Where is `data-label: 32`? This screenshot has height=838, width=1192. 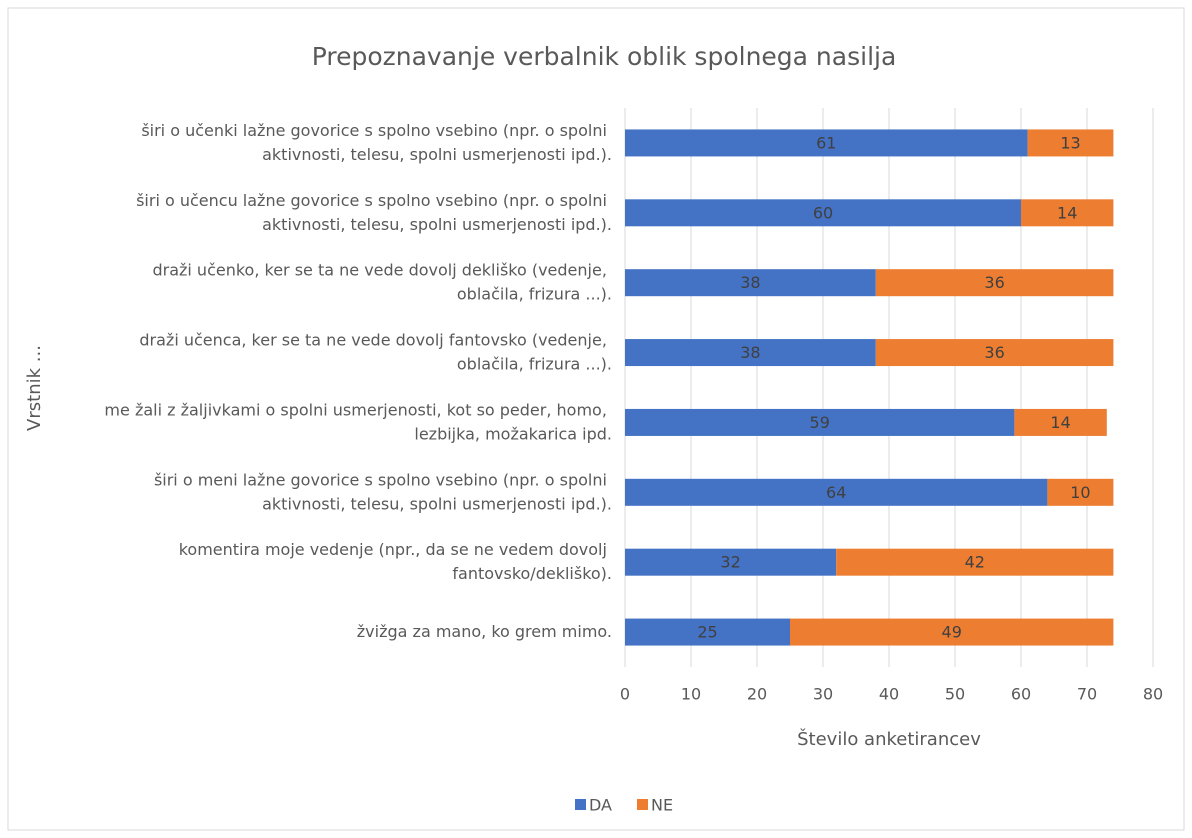
data-label: 32 is located at coordinates (730, 562).